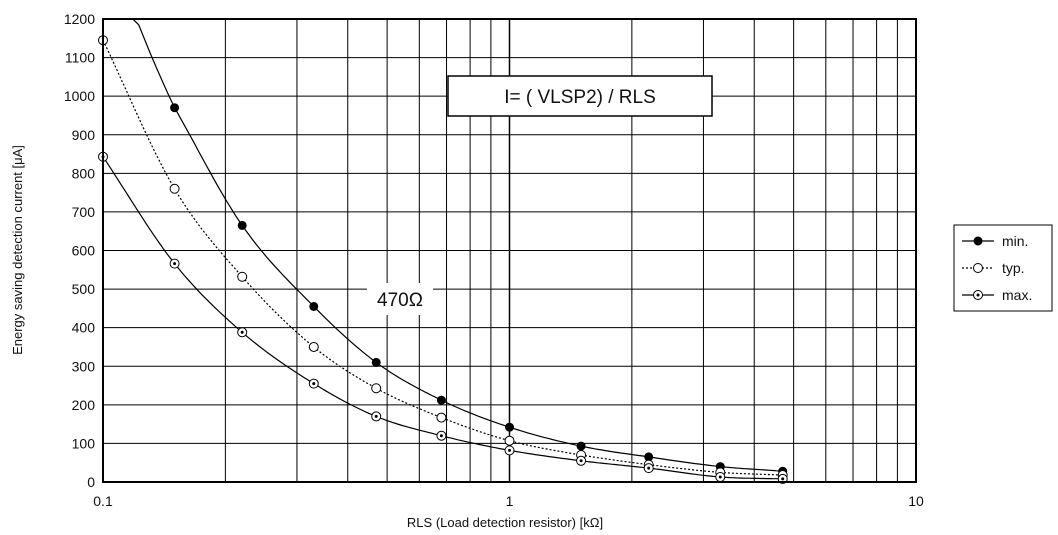 The image size is (1058, 535). Describe the element at coordinates (978, 241) in the screenshot. I see `legend-marker-min` at that location.